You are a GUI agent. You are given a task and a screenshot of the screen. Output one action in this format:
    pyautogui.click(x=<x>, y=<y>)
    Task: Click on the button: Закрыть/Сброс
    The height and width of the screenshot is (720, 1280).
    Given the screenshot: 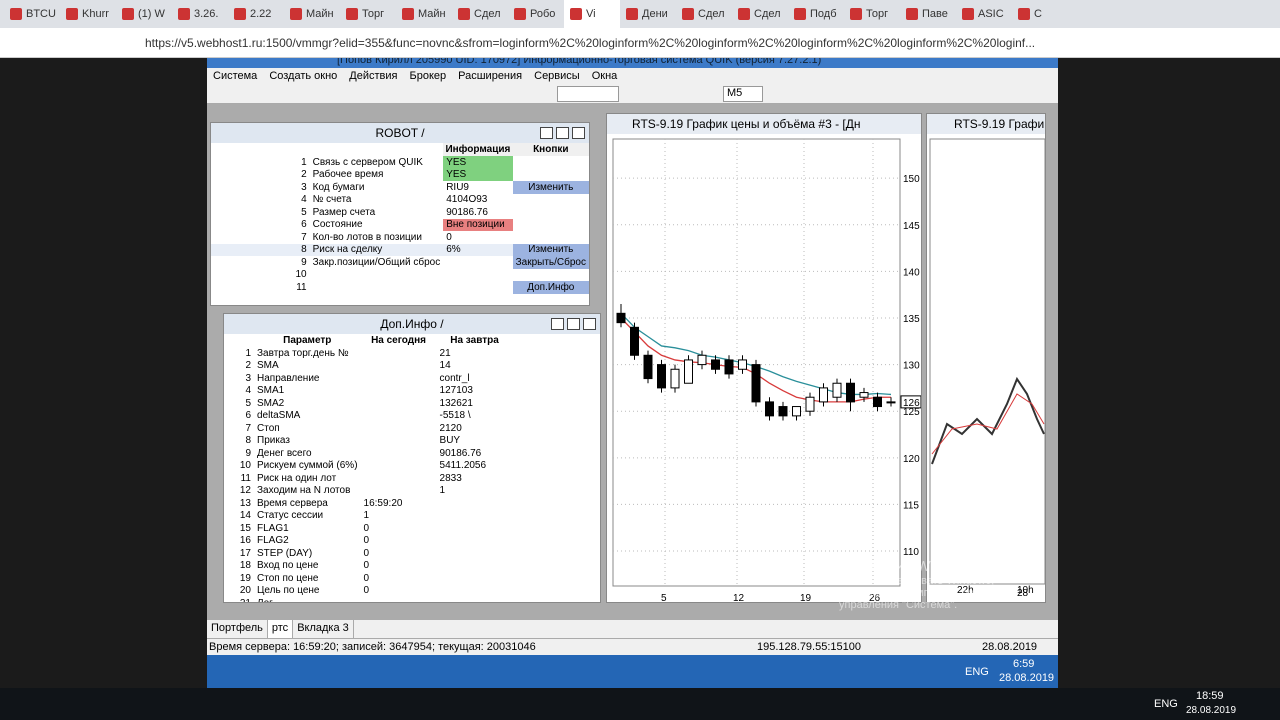 What is the action you would take?
    pyautogui.click(x=550, y=262)
    